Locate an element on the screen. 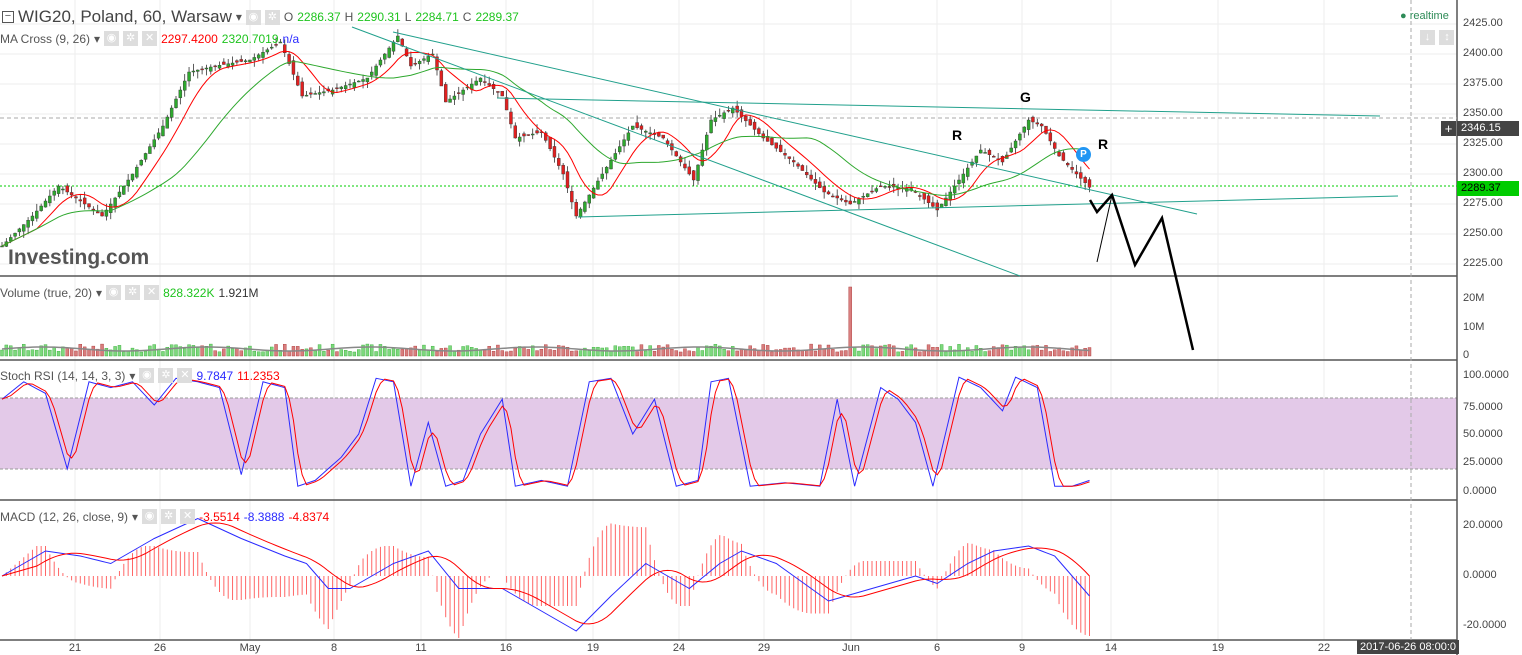  p-marker-icon: P is located at coordinates (1083, 154).